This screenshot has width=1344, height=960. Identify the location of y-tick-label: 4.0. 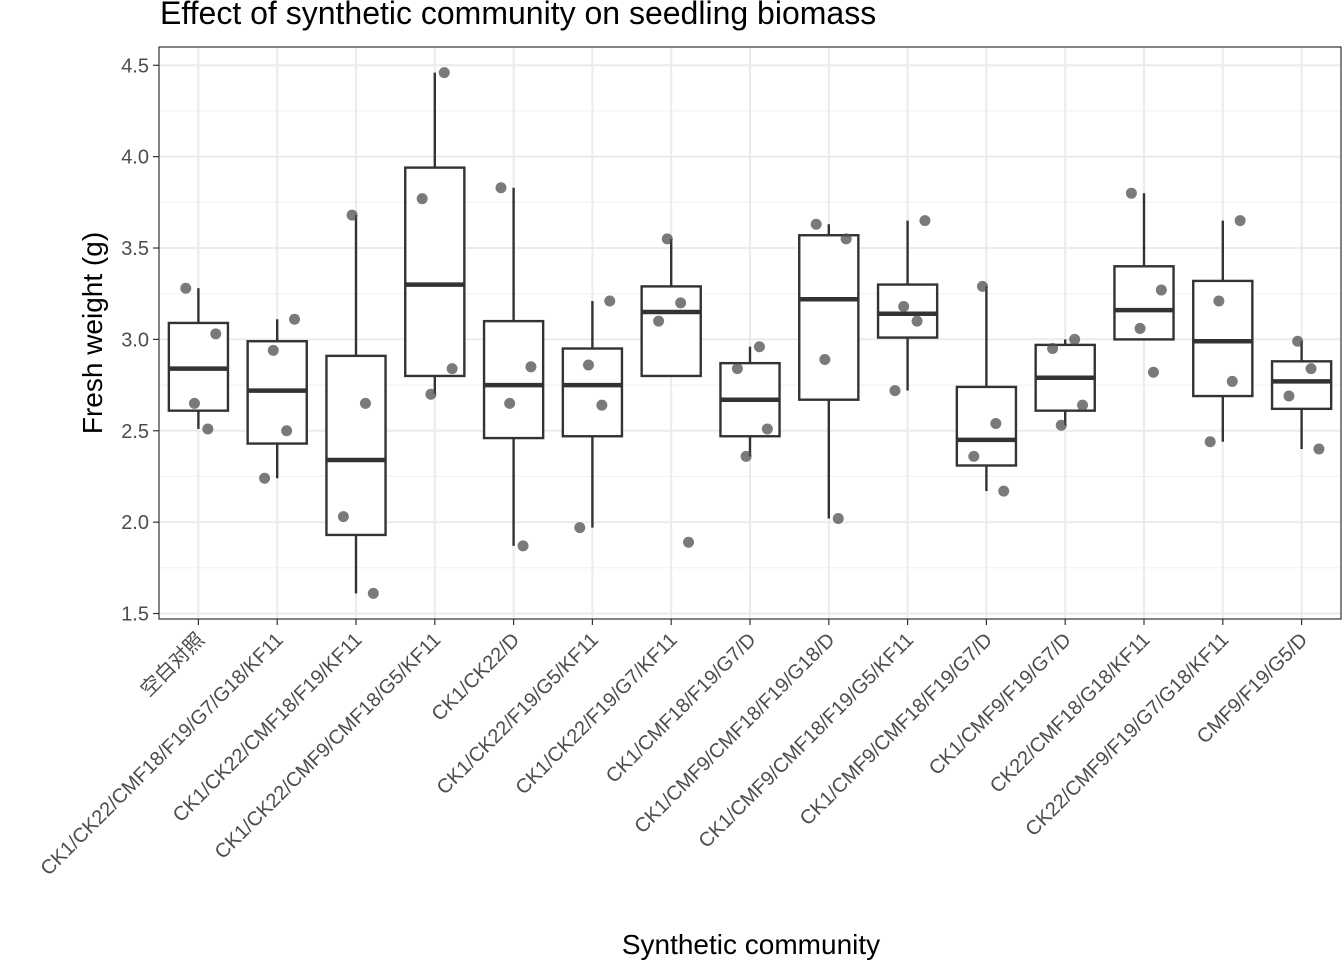
(135, 158).